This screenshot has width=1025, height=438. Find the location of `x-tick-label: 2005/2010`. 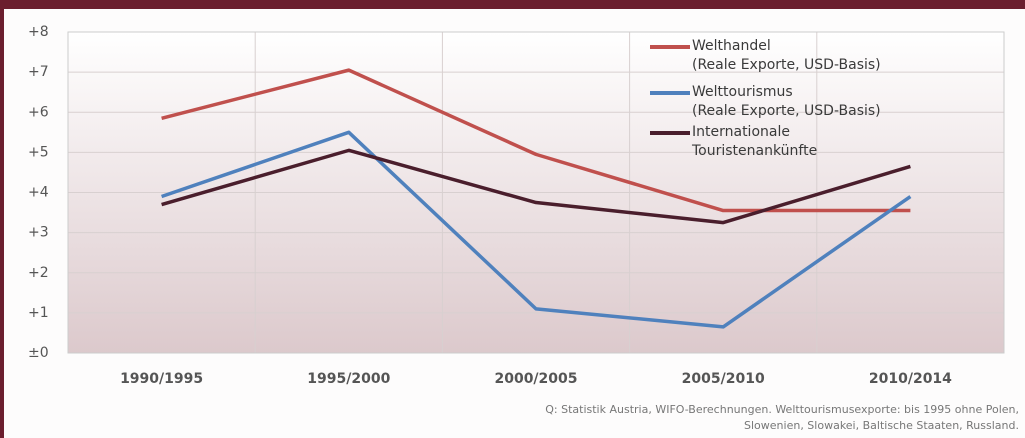

x-tick-label: 2005/2010 is located at coordinates (723, 379).